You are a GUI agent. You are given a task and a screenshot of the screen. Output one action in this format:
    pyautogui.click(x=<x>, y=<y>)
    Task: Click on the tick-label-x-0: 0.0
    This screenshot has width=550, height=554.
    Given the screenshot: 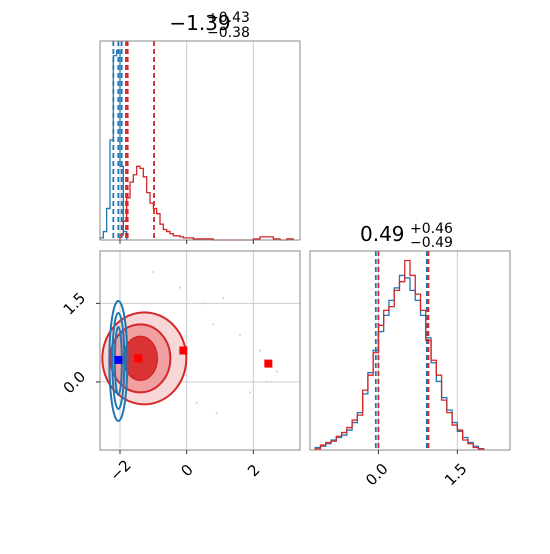 What is the action you would take?
    pyautogui.click(x=377, y=475)
    